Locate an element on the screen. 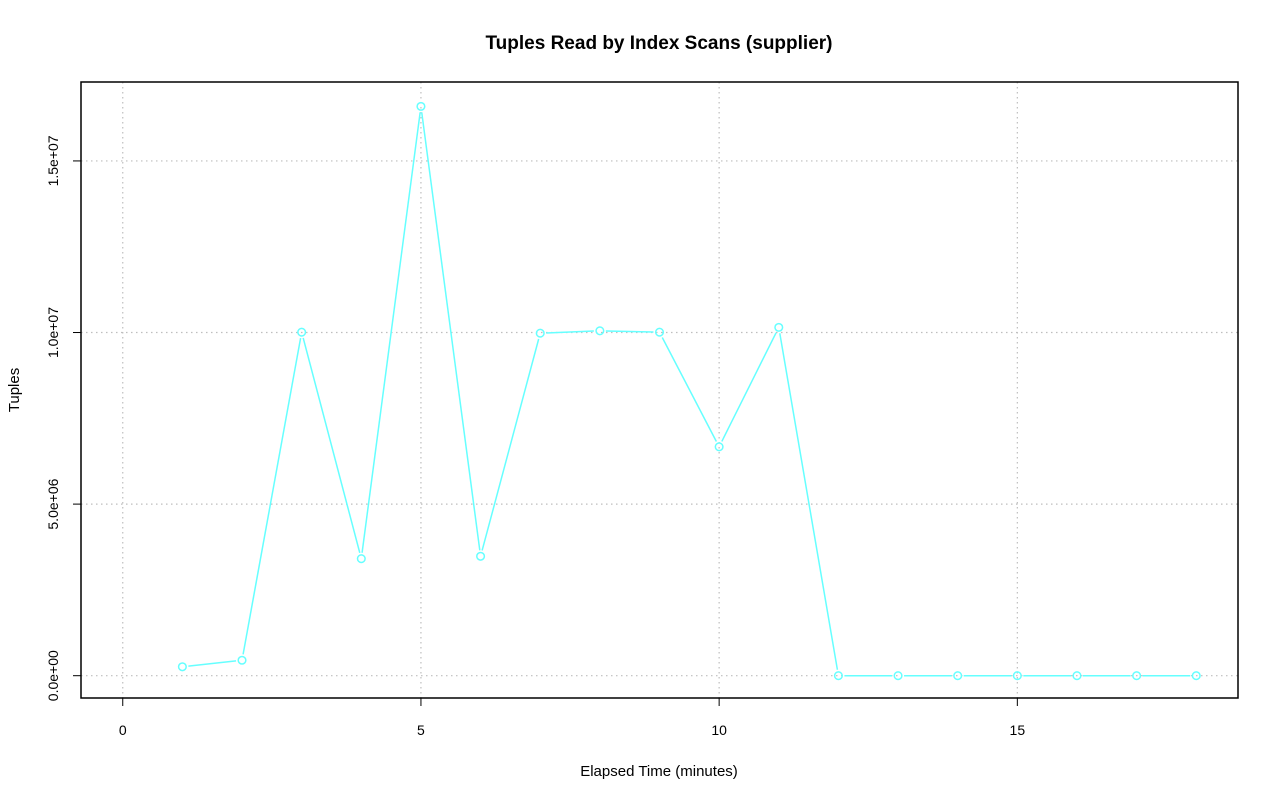  y-tick-label: 0.0e+00 is located at coordinates (53, 675).